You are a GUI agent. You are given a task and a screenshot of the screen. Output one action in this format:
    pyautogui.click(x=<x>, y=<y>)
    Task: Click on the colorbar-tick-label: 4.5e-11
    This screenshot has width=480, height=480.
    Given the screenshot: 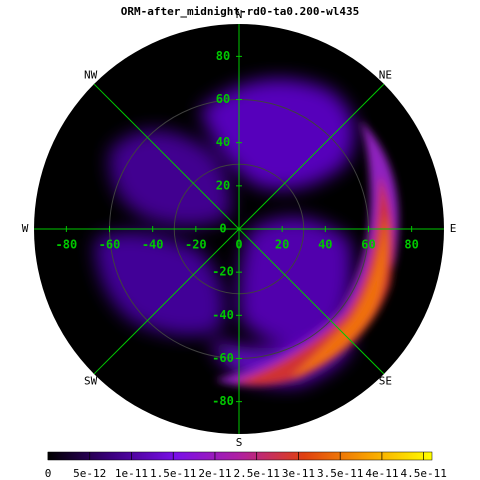 What is the action you would take?
    pyautogui.click(x=423, y=473)
    